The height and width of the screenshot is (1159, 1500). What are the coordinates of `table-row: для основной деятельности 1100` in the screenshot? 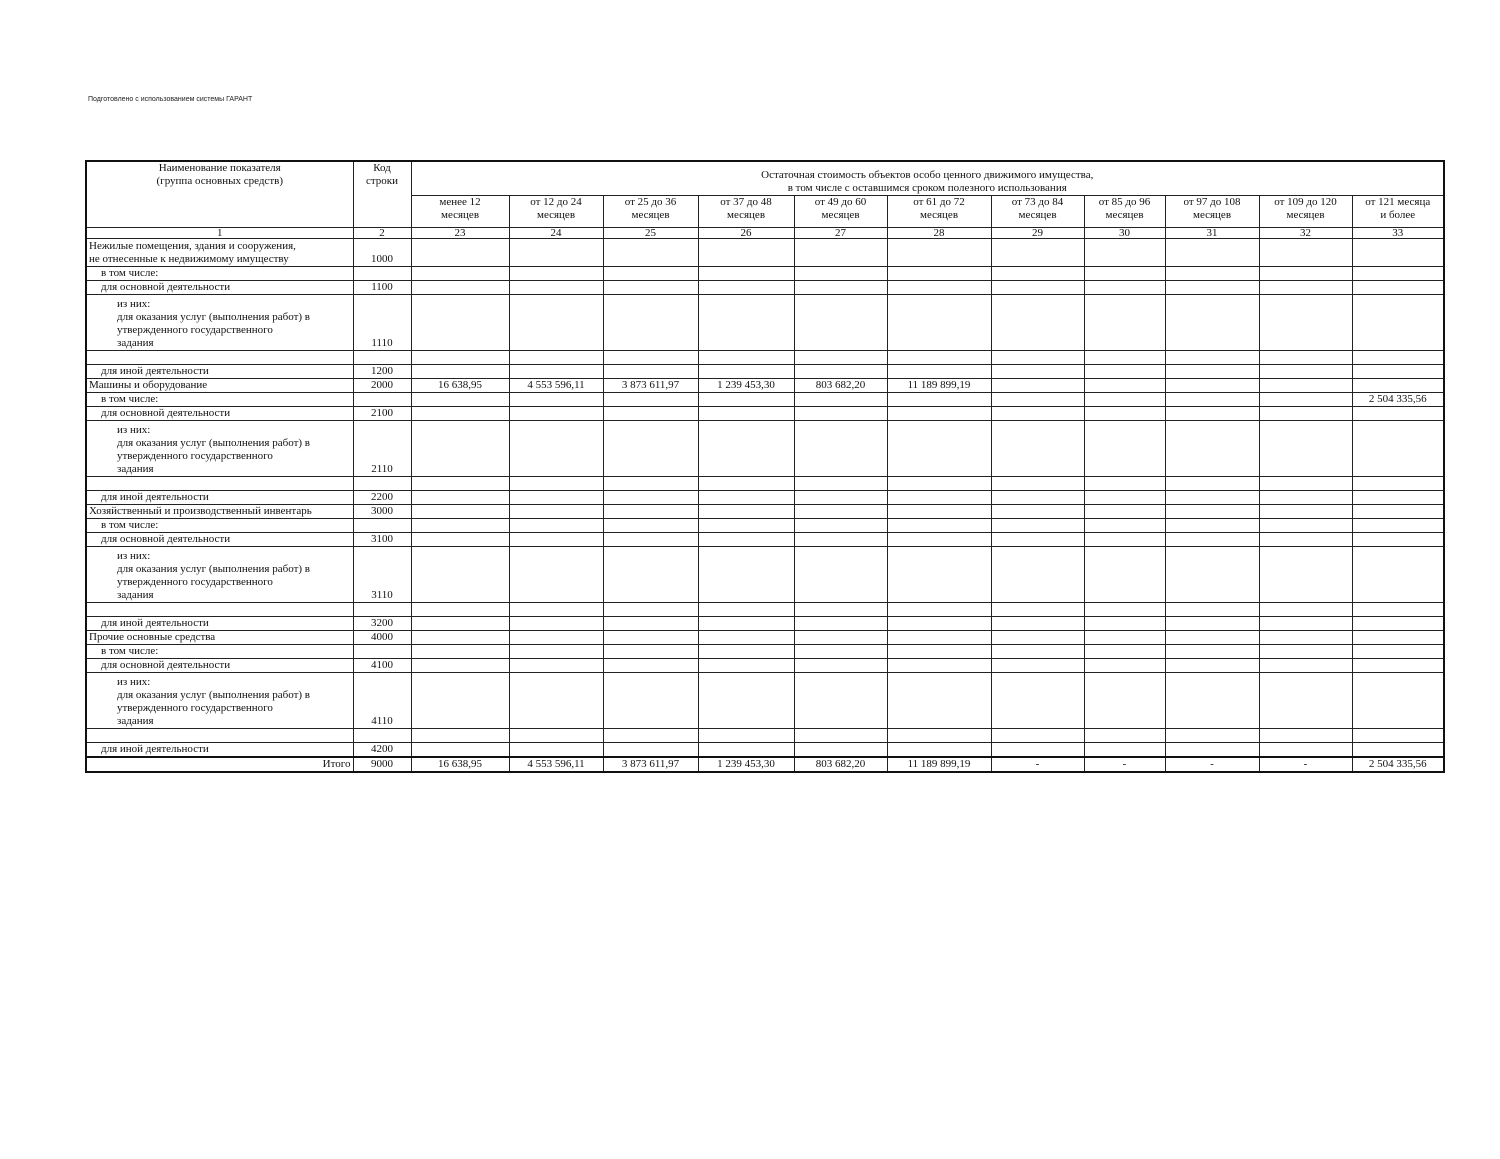 It's located at (765, 287).